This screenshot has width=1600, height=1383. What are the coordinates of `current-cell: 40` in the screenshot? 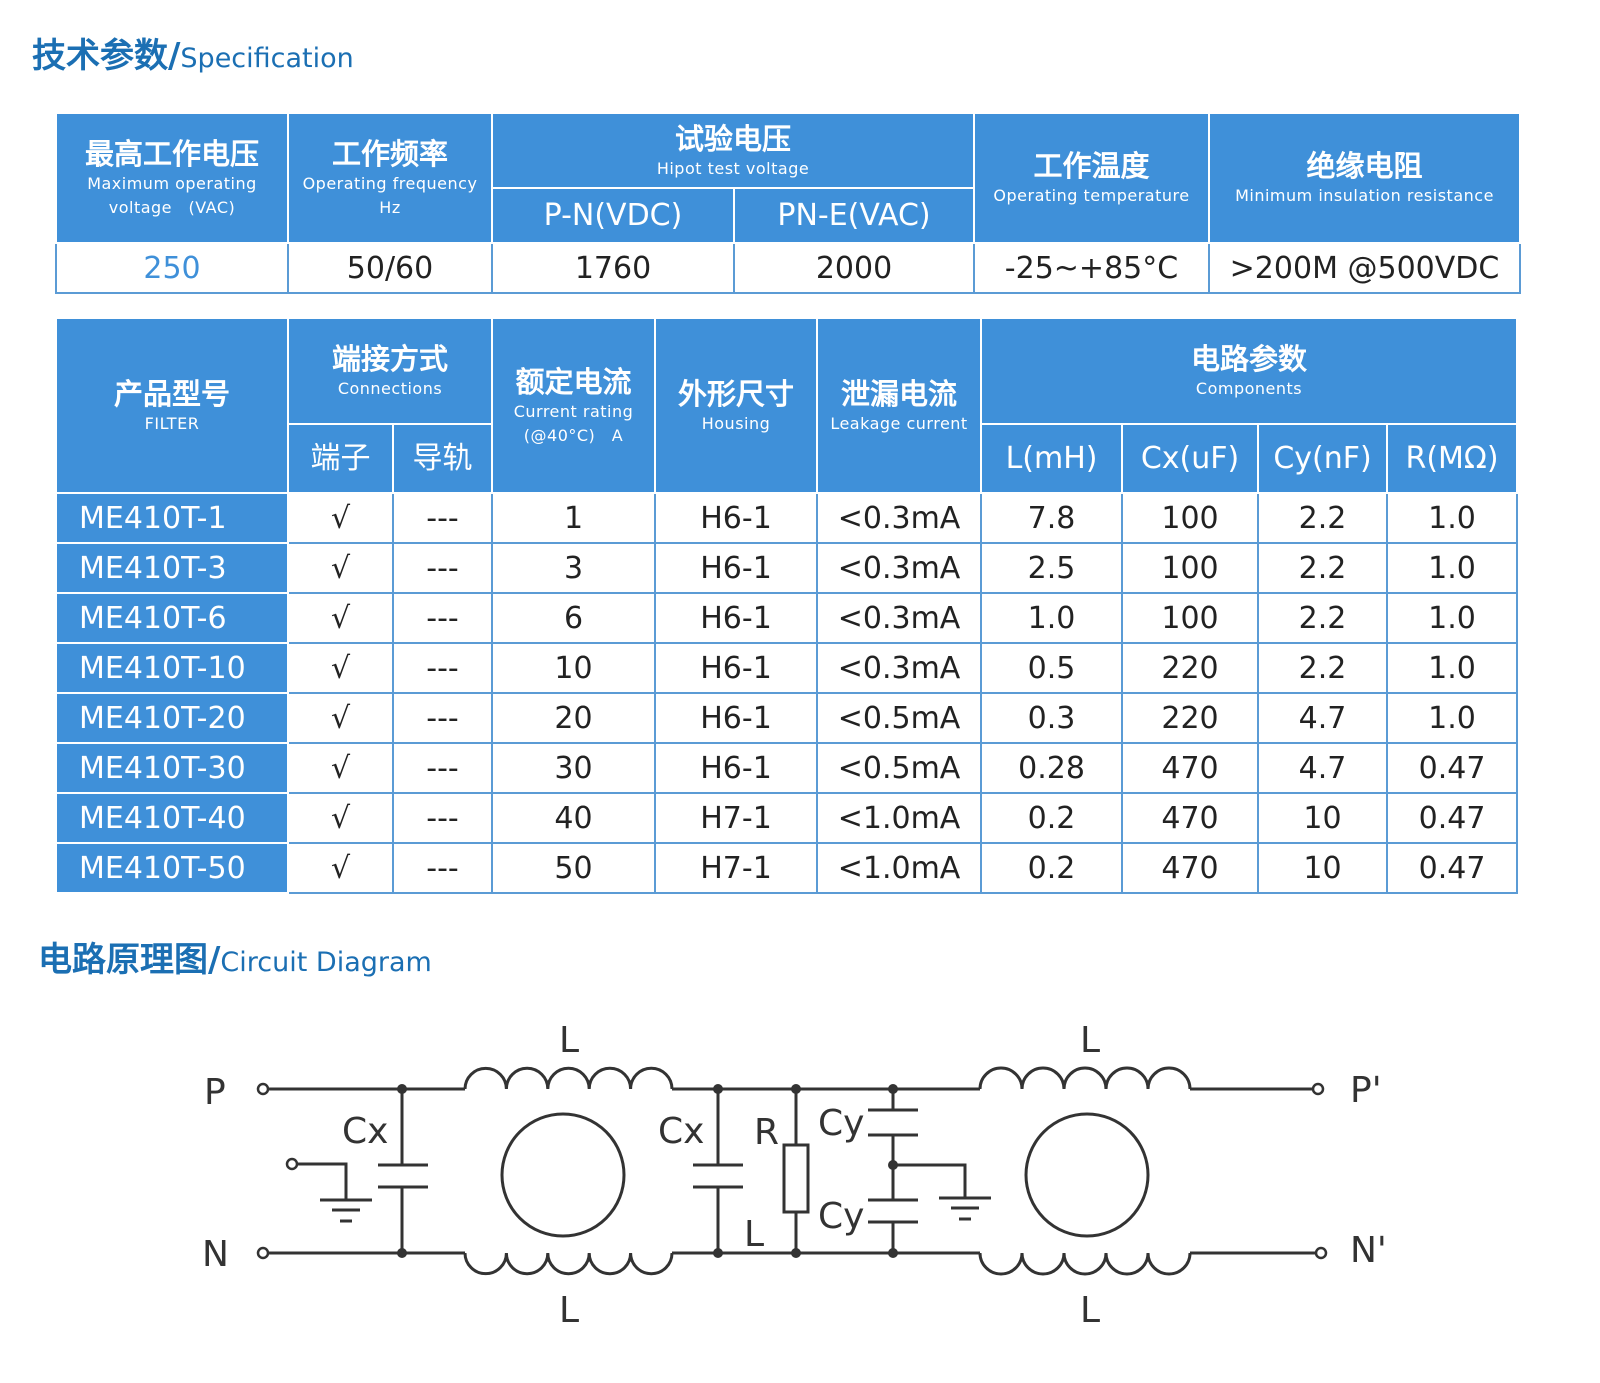 It's located at (574, 818).